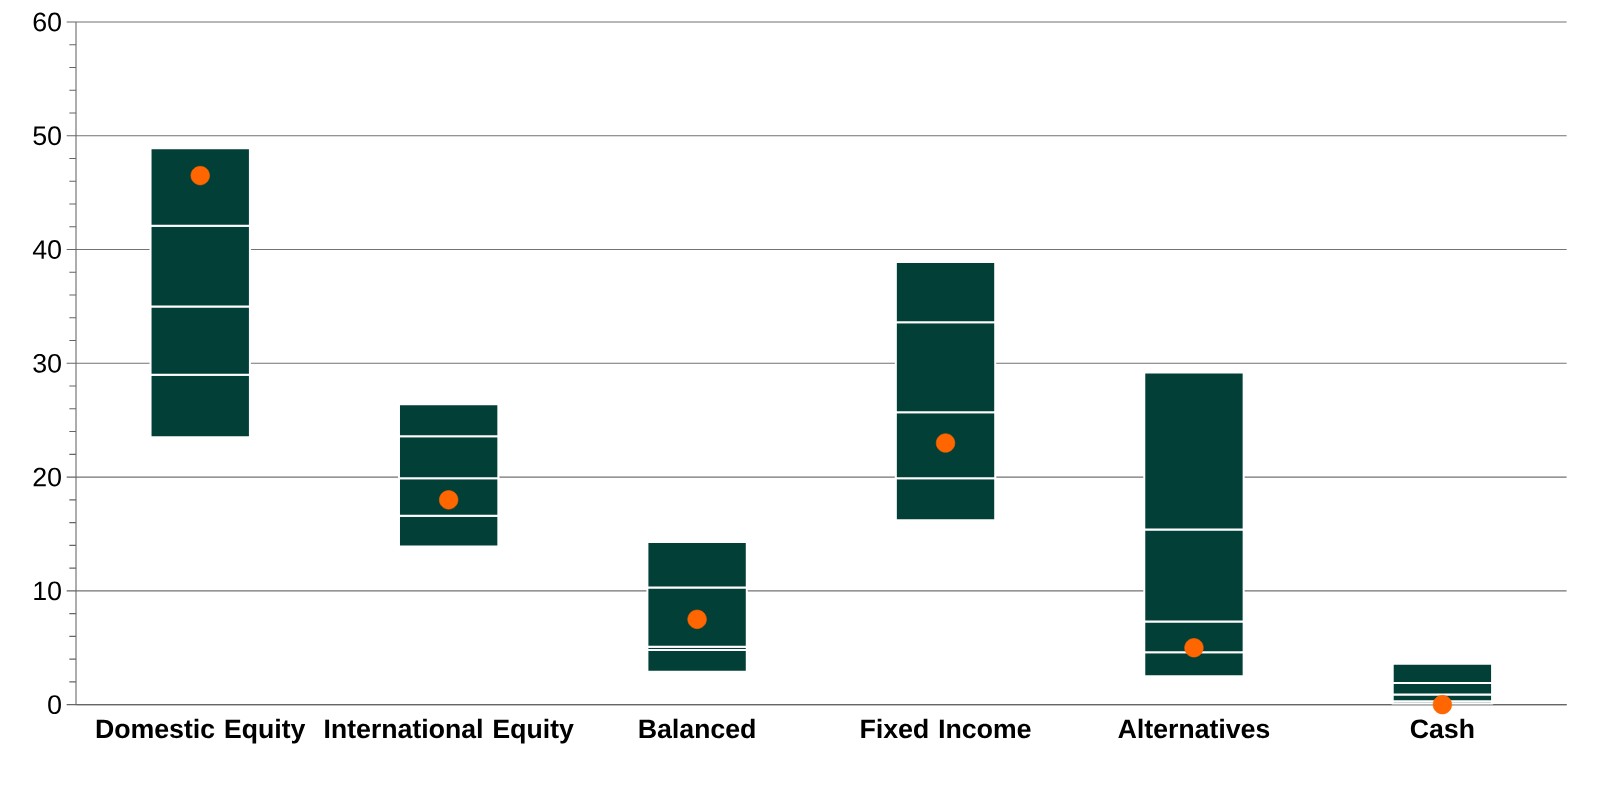  What do you see at coordinates (47, 136) in the screenshot?
I see `y-tick-label: 50` at bounding box center [47, 136].